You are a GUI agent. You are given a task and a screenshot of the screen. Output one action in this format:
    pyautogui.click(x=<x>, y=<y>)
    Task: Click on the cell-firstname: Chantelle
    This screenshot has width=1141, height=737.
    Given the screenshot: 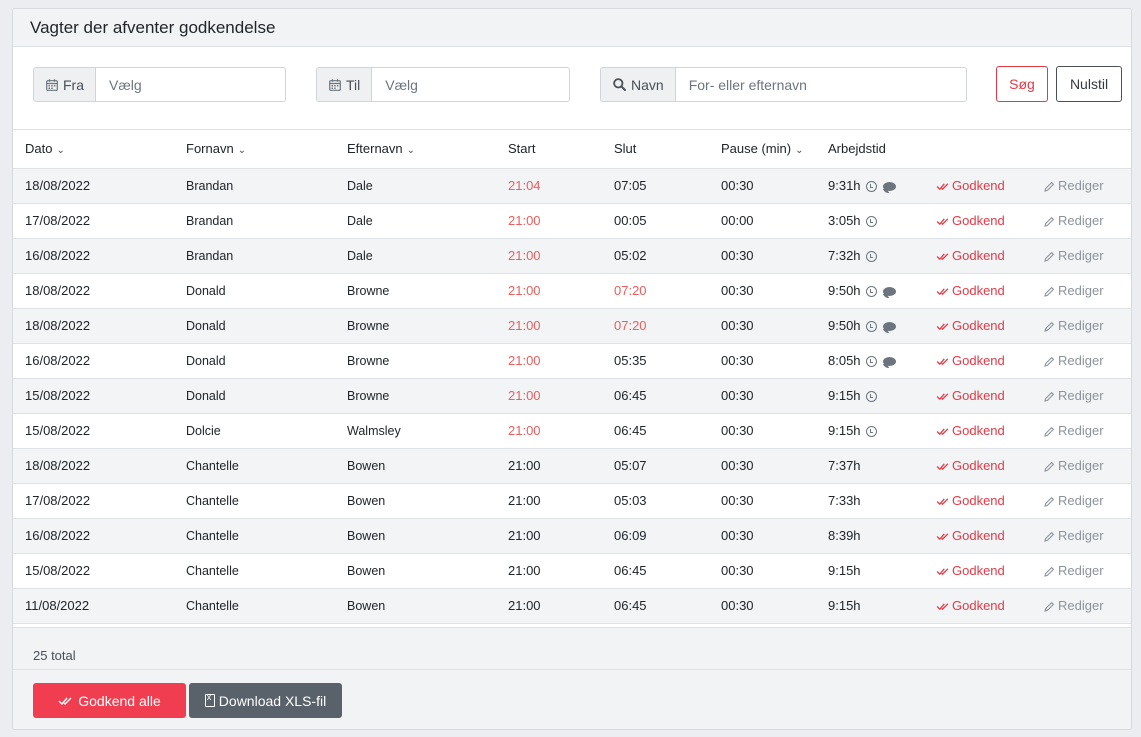 What is the action you would take?
    pyautogui.click(x=254, y=571)
    